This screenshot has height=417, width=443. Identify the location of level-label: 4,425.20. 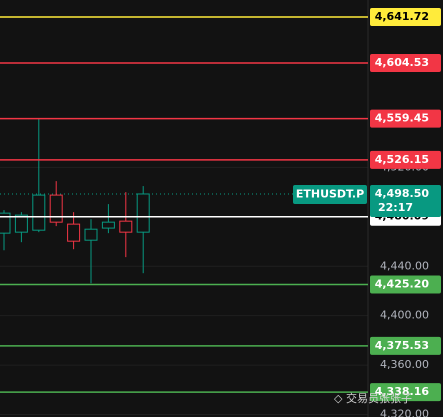
(402, 284).